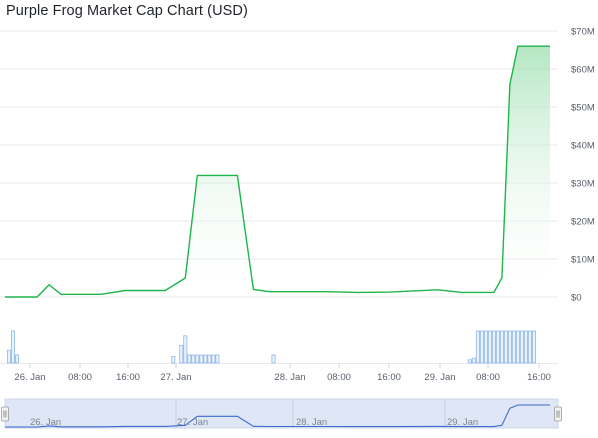  Describe the element at coordinates (583, 165) in the screenshot. I see `y-axis-ticks: $0 $10M $20M $30M $40M $50M $60M $70M` at that location.